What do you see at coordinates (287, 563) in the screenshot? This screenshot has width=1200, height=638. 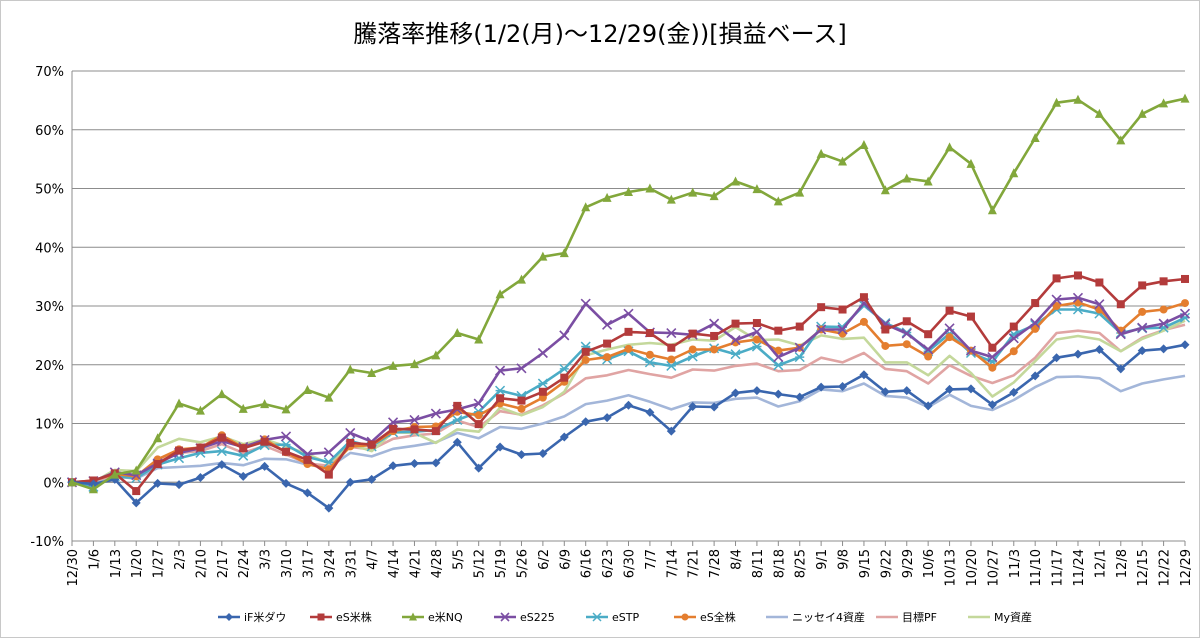 I see `x-tick-label: 3/10` at bounding box center [287, 563].